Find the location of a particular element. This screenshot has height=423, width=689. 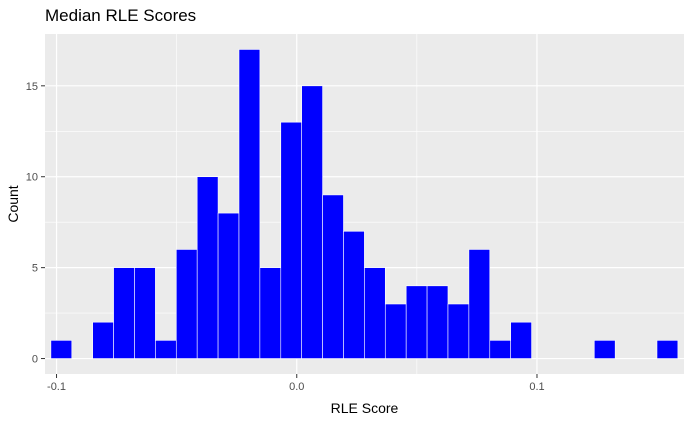

x-axis-title: RLE Score is located at coordinates (365, 408).